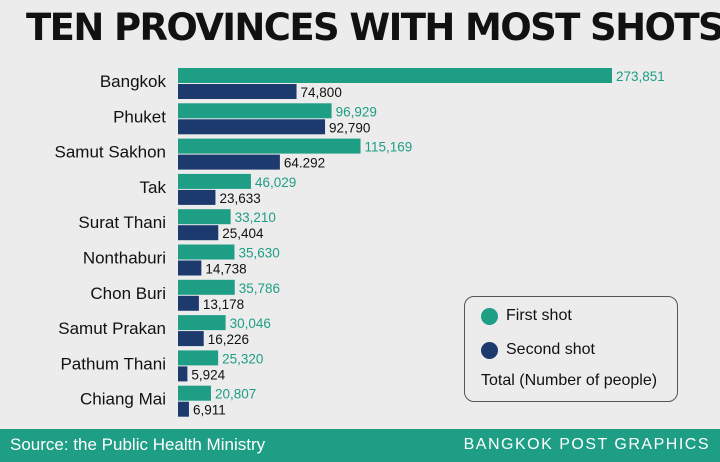  What do you see at coordinates (275, 182) in the screenshot?
I see `data-label: 46,029` at bounding box center [275, 182].